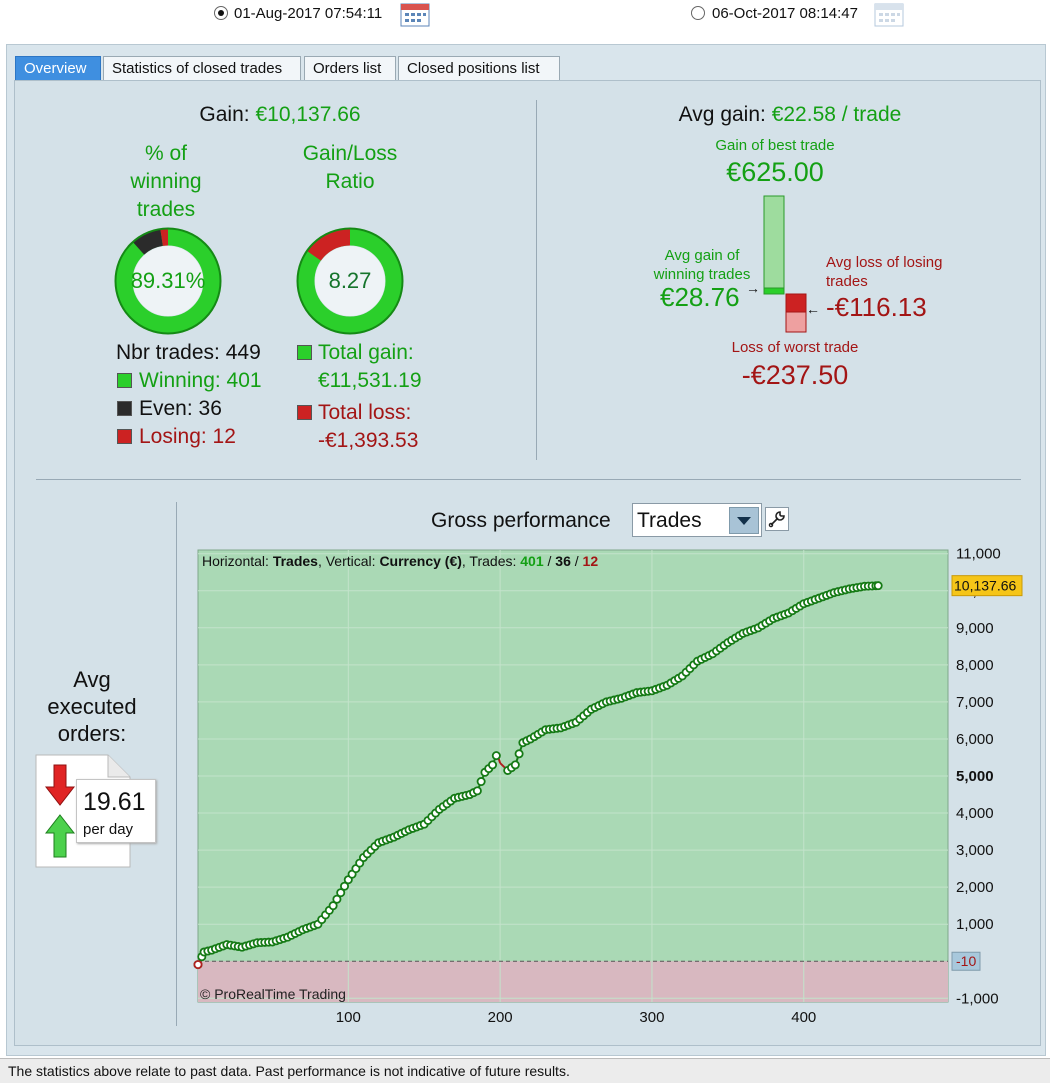 This screenshot has width=1050, height=1083. What do you see at coordinates (576, 1017) in the screenshot?
I see `x-axis: 100 200 300 400` at bounding box center [576, 1017].